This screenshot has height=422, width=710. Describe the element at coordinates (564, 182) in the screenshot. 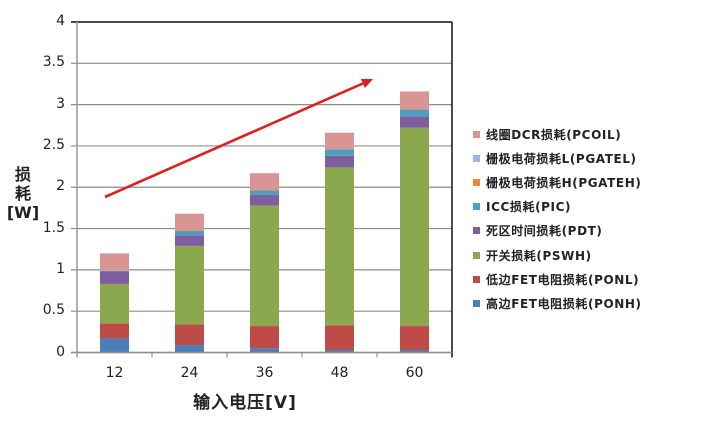

I see `legend-label: 栅极电荷损耗H(PGATEH)` at that location.